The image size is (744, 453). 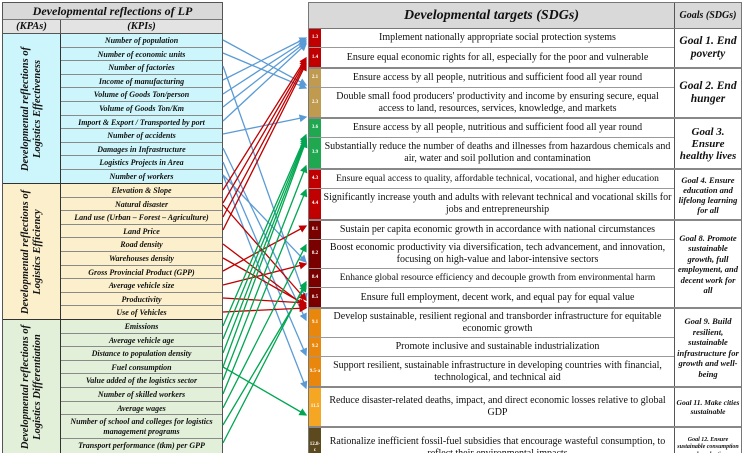 What do you see at coordinates (141, 109) in the screenshot?
I see `kpi-item: Volume of Goods Ton/Km` at bounding box center [141, 109].